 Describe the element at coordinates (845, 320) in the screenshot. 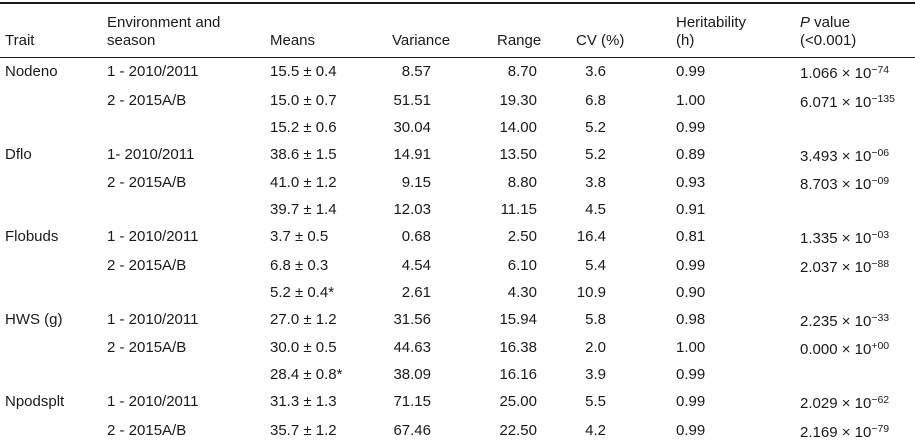

I see `pvalue-cell: 2.235 × 10⁻³³` at that location.